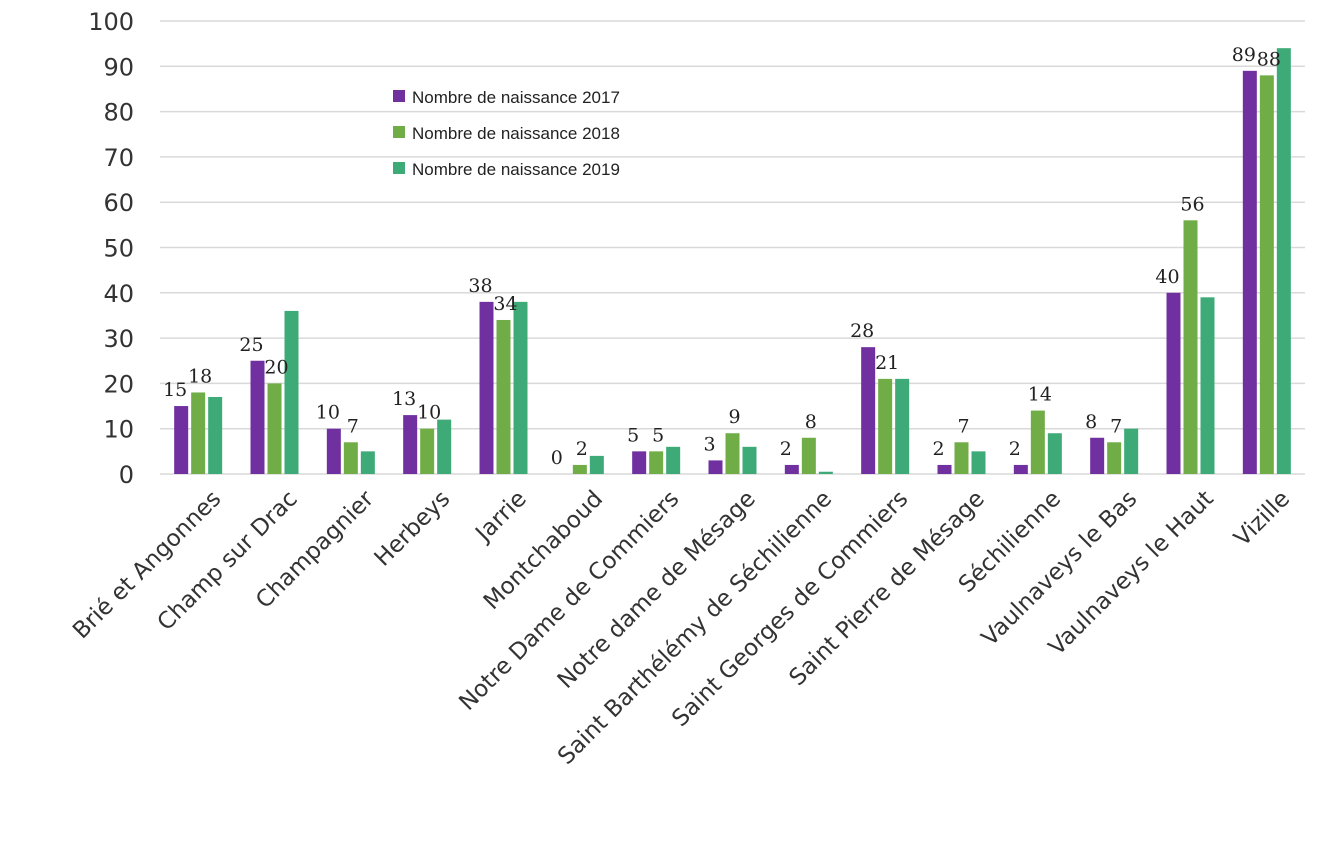  What do you see at coordinates (862, 331) in the screenshot?
I see `data-label: 28` at bounding box center [862, 331].